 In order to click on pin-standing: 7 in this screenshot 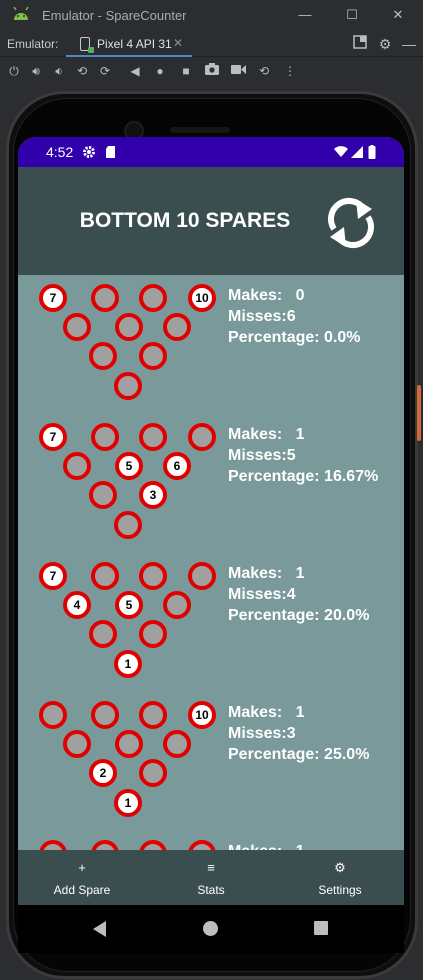, I will do `click(53, 298)`.